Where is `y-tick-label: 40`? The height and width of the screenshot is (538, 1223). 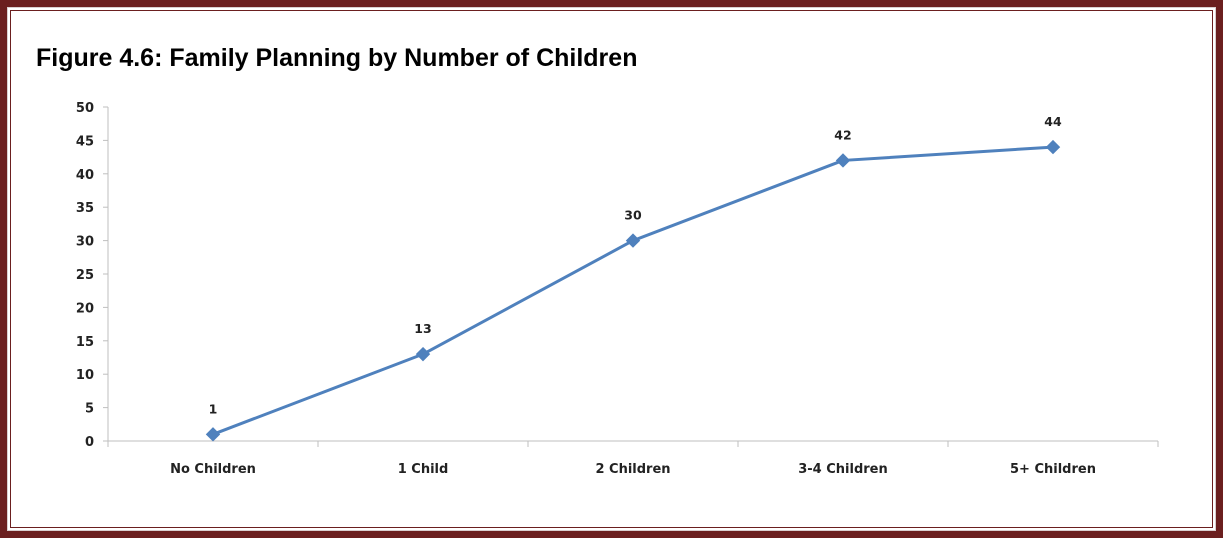
y-tick-label: 40 is located at coordinates (85, 175).